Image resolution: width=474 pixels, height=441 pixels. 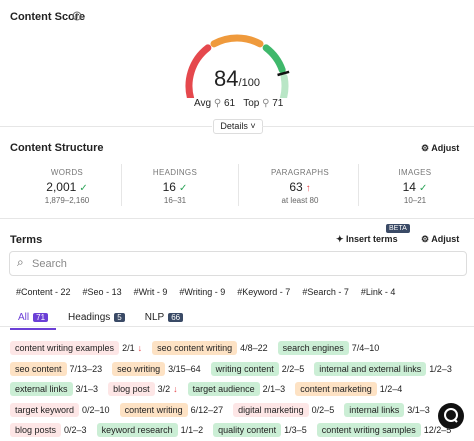 I want to click on filter-tag: #Writing - 9, so click(x=202, y=292).